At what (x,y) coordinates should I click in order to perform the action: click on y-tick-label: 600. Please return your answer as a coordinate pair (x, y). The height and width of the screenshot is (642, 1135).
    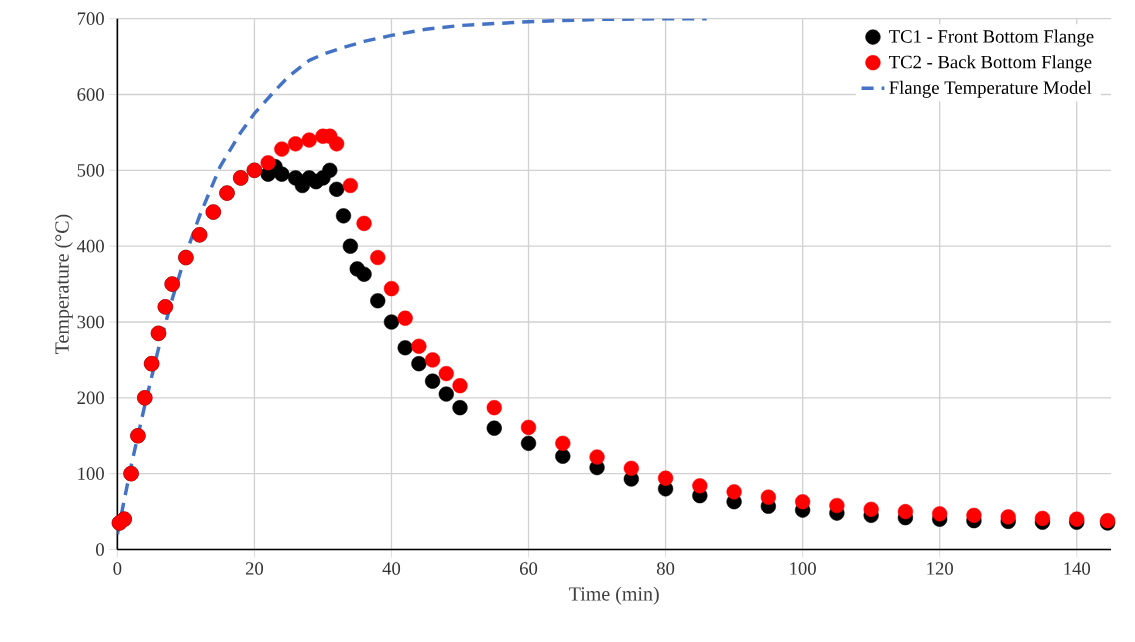
    Looking at the image, I should click on (90, 95).